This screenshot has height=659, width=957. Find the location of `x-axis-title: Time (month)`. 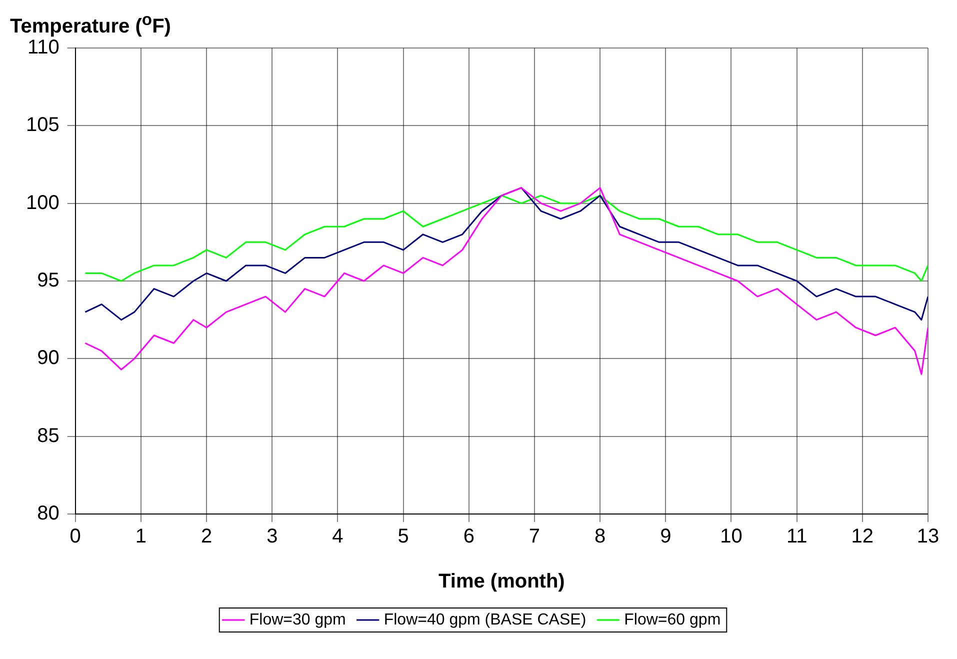

x-axis-title: Time (month) is located at coordinates (501, 581).